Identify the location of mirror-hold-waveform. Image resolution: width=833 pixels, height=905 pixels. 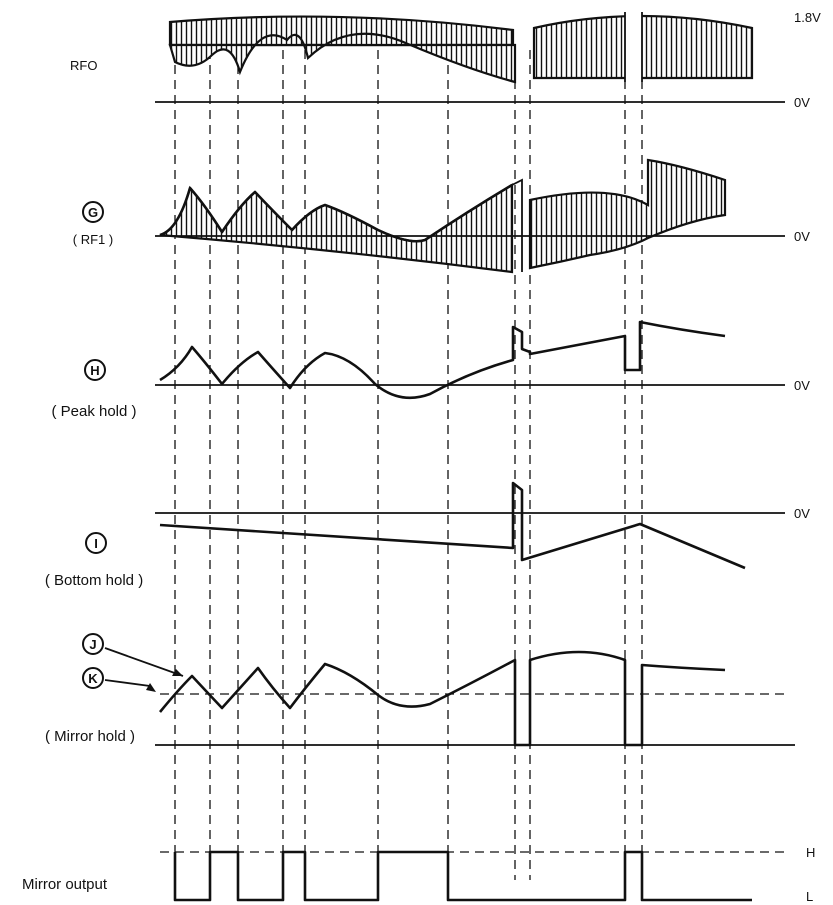
(449, 697).